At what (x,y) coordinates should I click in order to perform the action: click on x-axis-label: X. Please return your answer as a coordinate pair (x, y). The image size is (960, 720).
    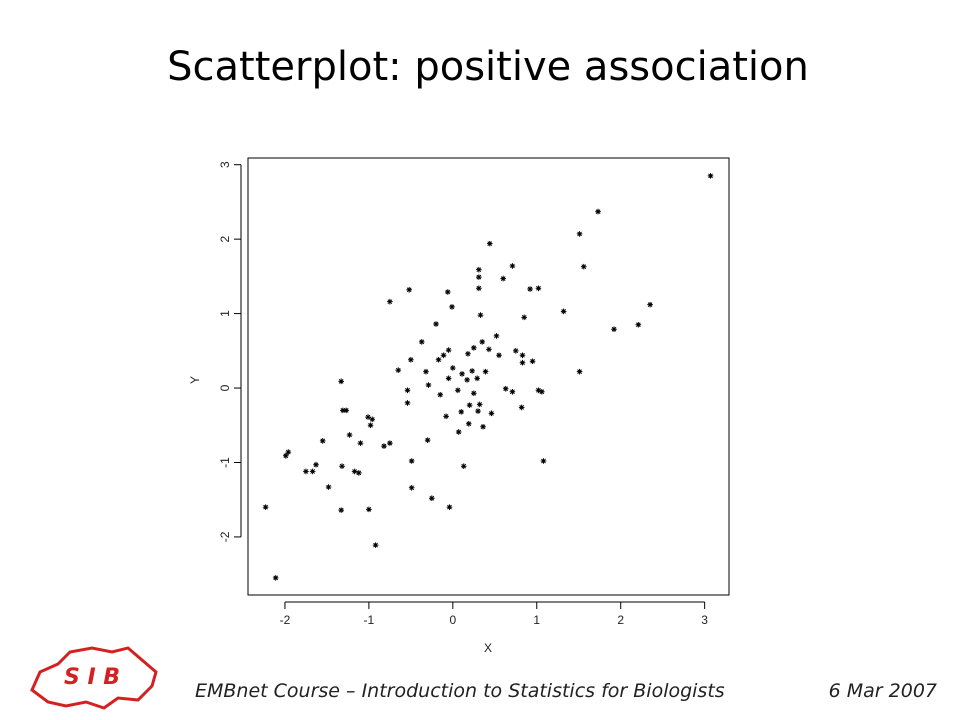
    Looking at the image, I should click on (488, 648).